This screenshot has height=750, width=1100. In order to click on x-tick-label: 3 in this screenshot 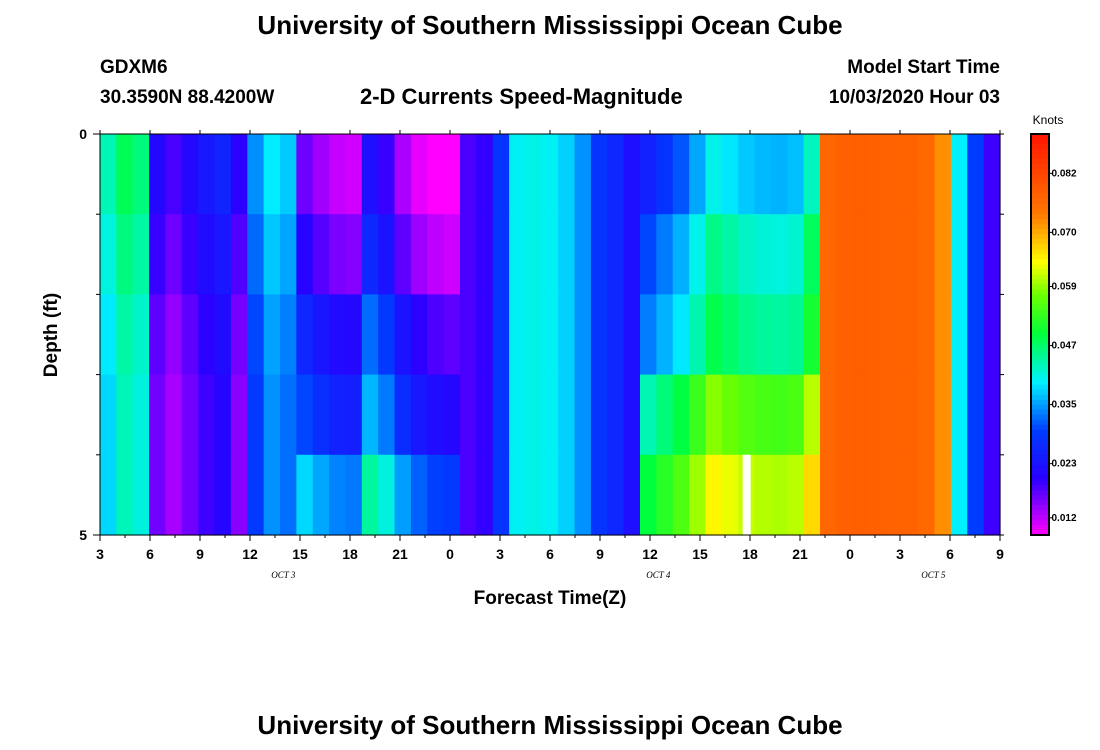, I will do `click(500, 554)`.